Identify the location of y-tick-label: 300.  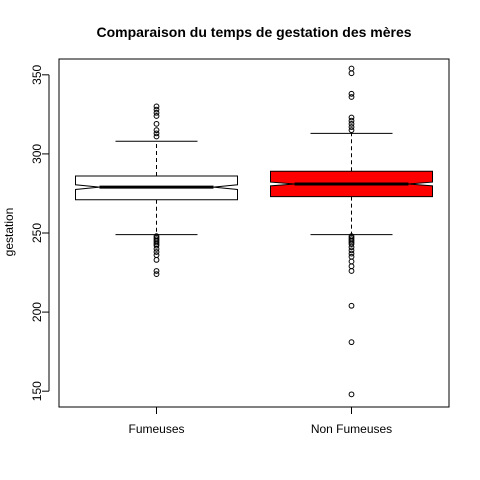
(37, 154).